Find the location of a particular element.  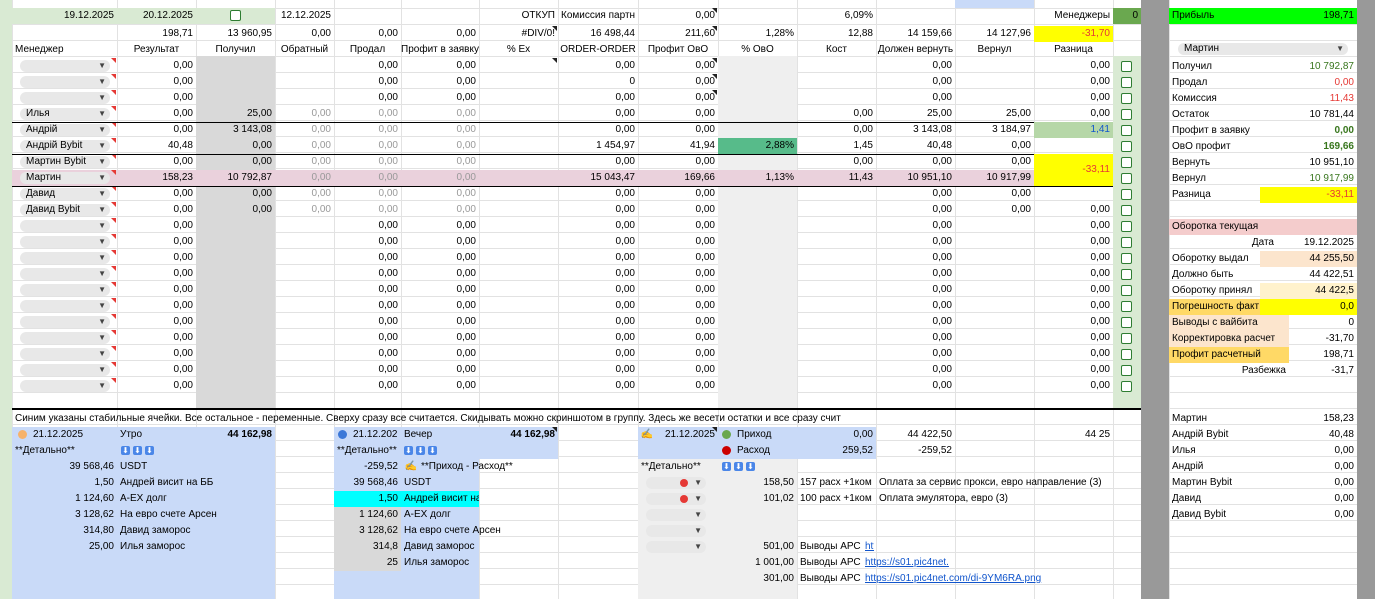

expense-item-desc: 100 расх +1ком is located at coordinates (836, 498).